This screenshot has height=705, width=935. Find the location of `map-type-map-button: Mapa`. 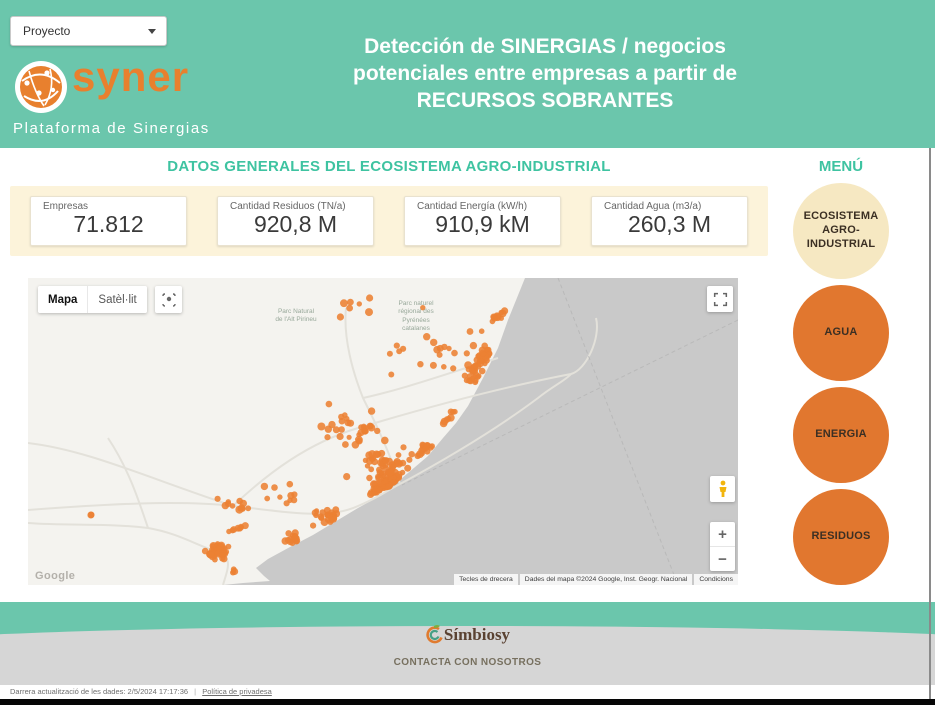

map-type-map-button: Mapa is located at coordinates (63, 299).